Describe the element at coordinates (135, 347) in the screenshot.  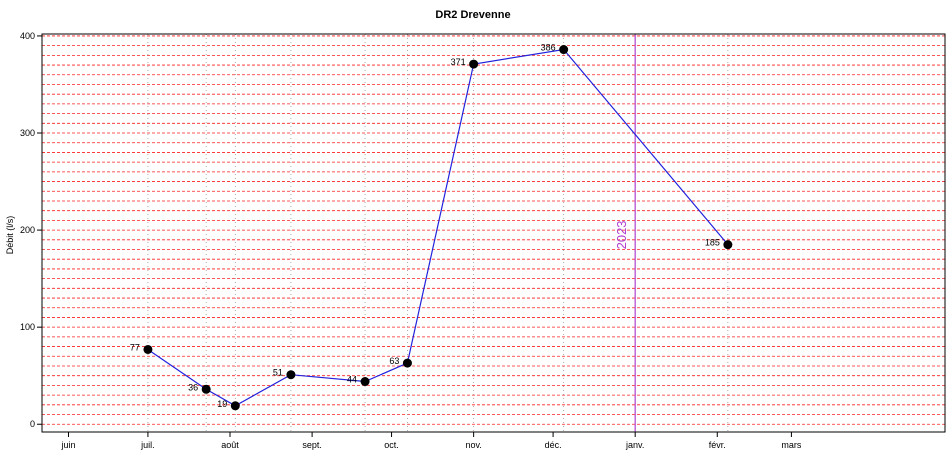
I see `data-label: 77` at that location.